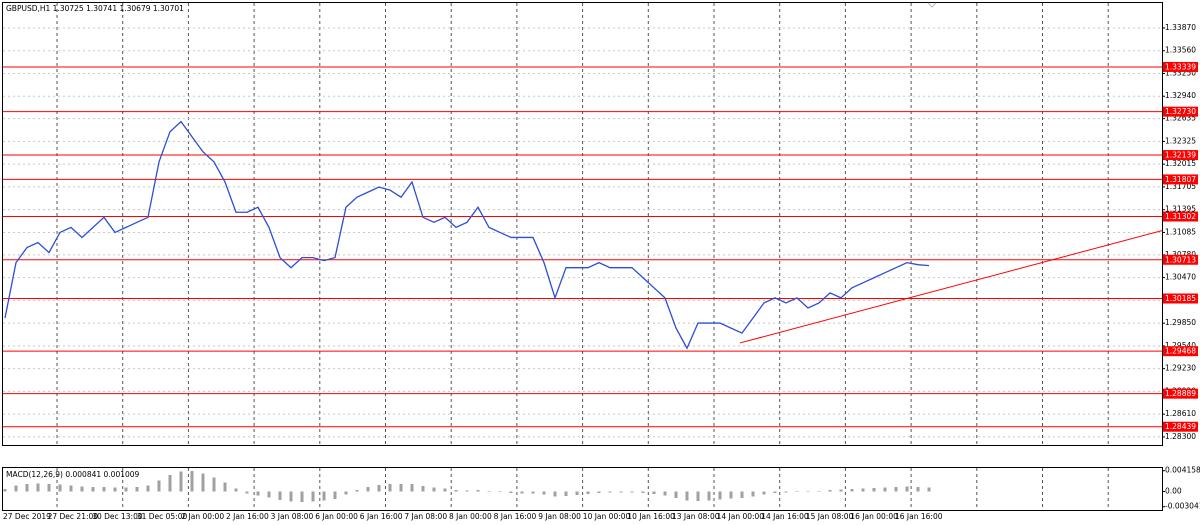 The image size is (1200, 525). Describe the element at coordinates (1180, 72) in the screenshot. I see `y-tick-label: 1.33250` at that location.